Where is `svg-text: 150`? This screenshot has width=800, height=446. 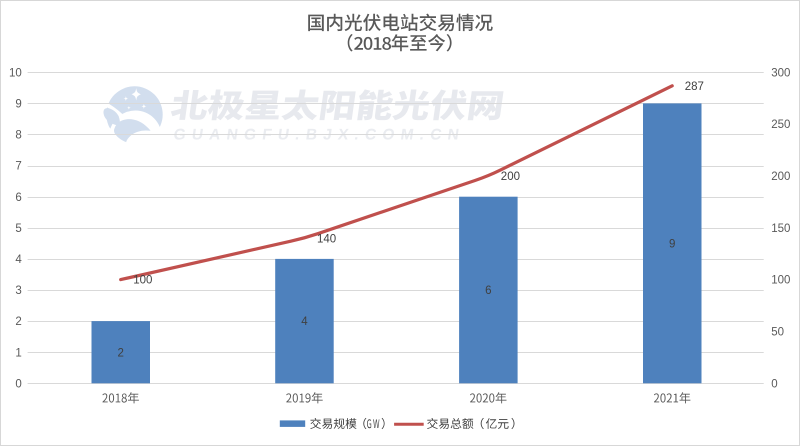 svg-text: 150 is located at coordinates (780, 229).